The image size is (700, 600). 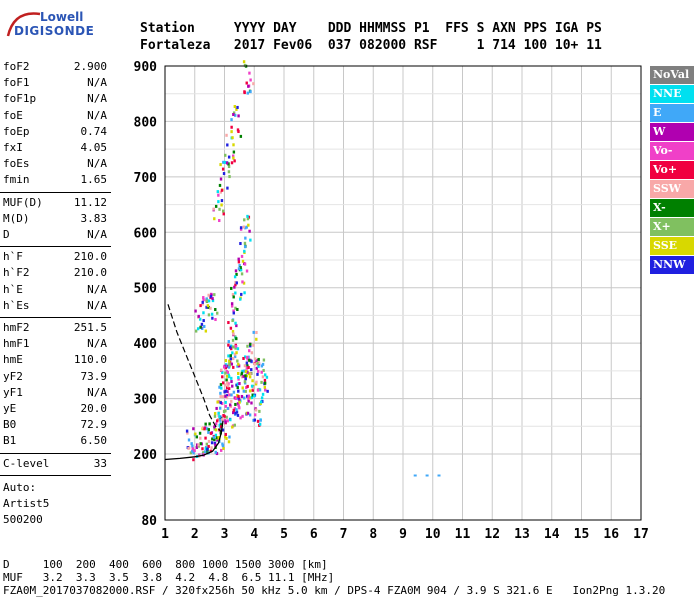 What do you see at coordinates (16, 327) in the screenshot?
I see `param-label: hmF2` at bounding box center [16, 327].